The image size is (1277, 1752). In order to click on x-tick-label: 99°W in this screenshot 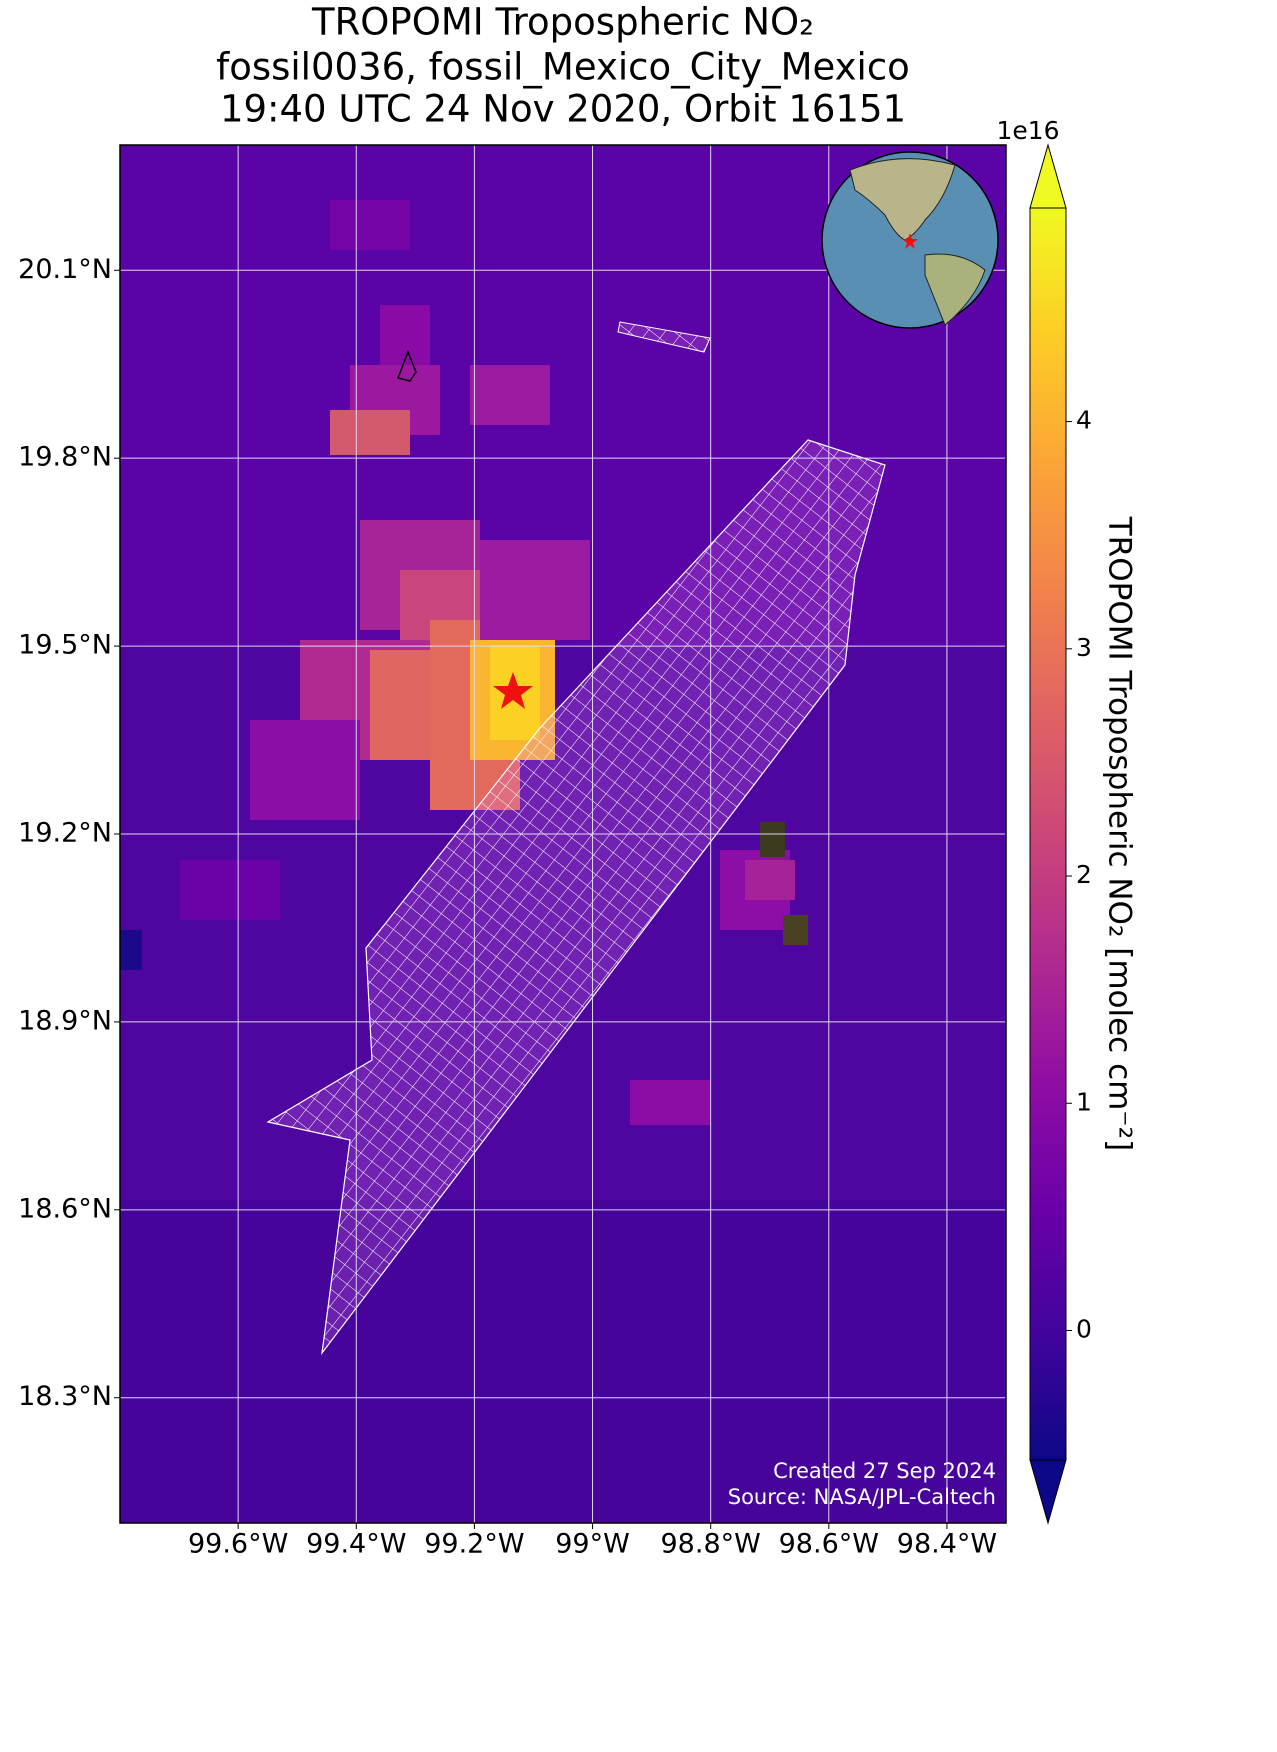, I will do `click(592, 1544)`.